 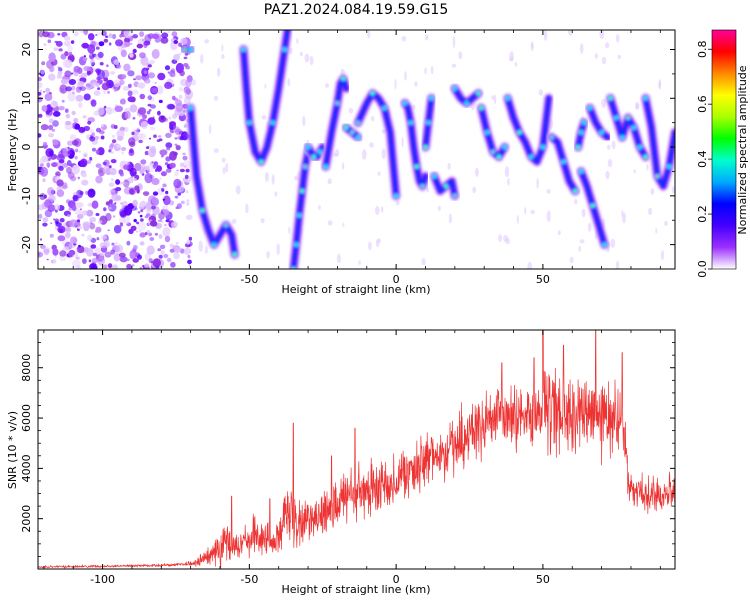 I want to click on colorbar-tick-label: 0.0, so click(x=702, y=269).